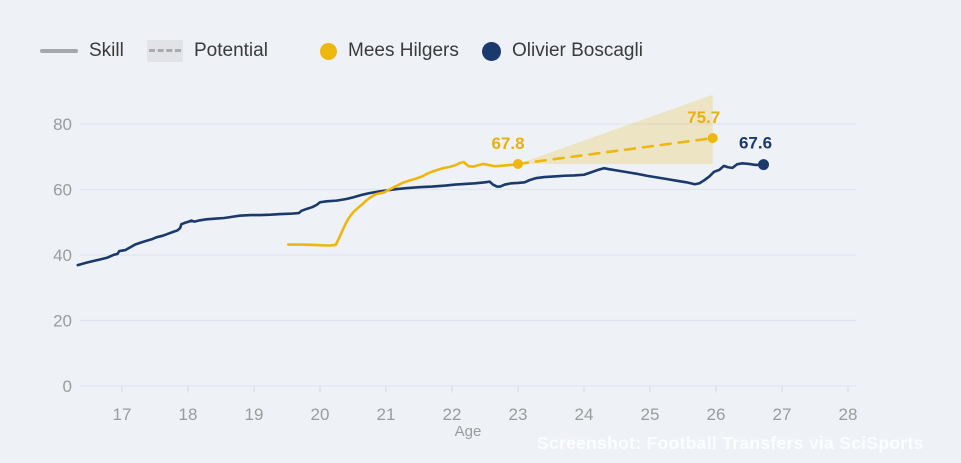 Image resolution: width=961 pixels, height=463 pixels. I want to click on y-tick-label: 0, so click(67, 386).